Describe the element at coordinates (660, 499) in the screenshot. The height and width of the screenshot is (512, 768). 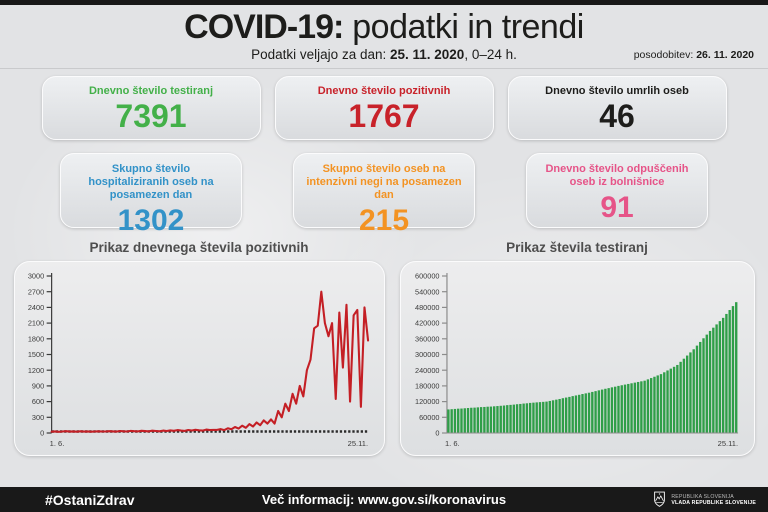
I see `coat-of-arms-icon` at that location.